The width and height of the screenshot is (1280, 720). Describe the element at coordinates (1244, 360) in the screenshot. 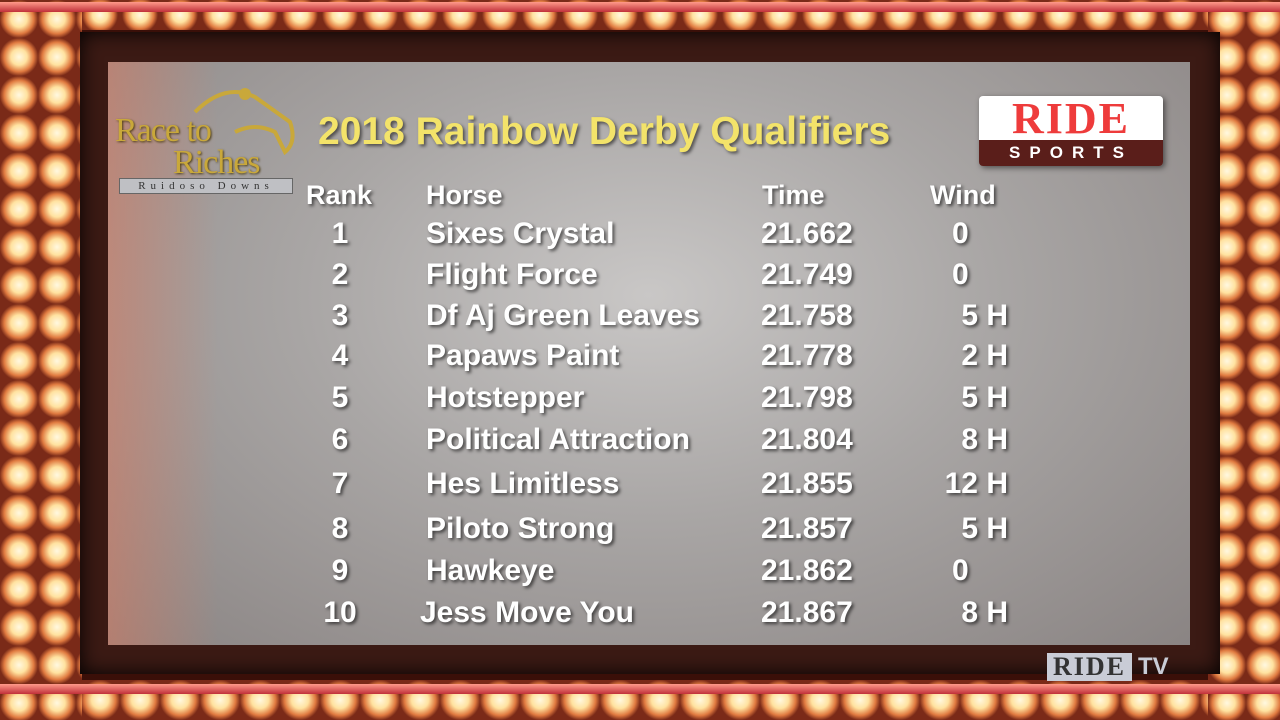

I see `lights-right` at that location.